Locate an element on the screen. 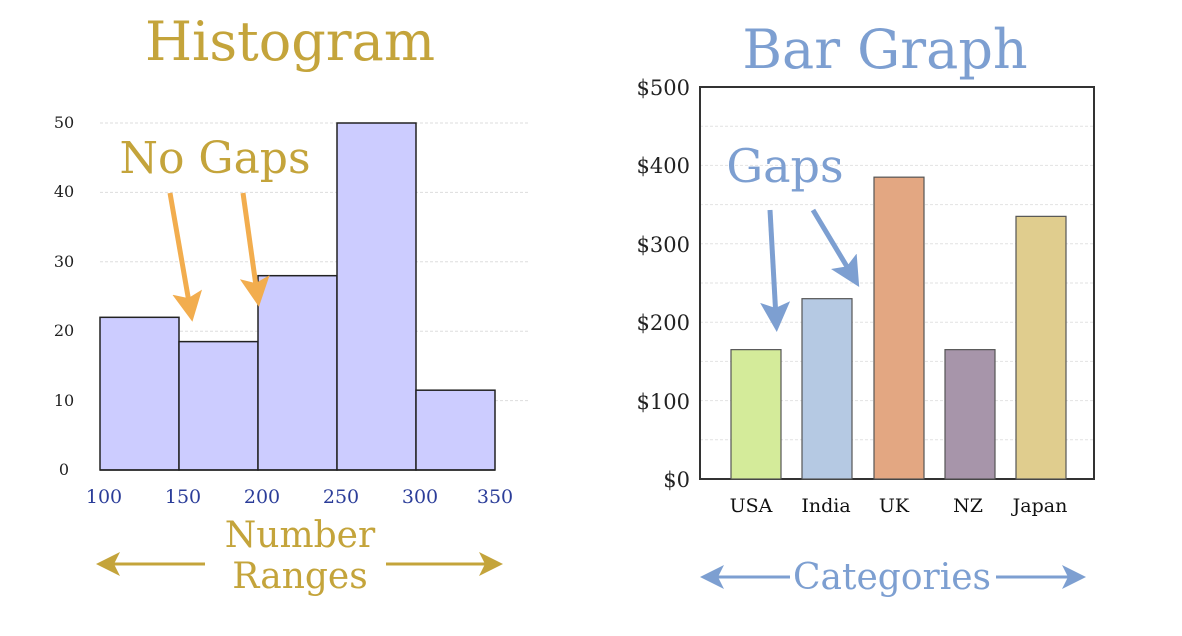 Image resolution: width=1182 pixels, height=636 pixels. bar-graph-xlabel: Categories is located at coordinates (892, 577).